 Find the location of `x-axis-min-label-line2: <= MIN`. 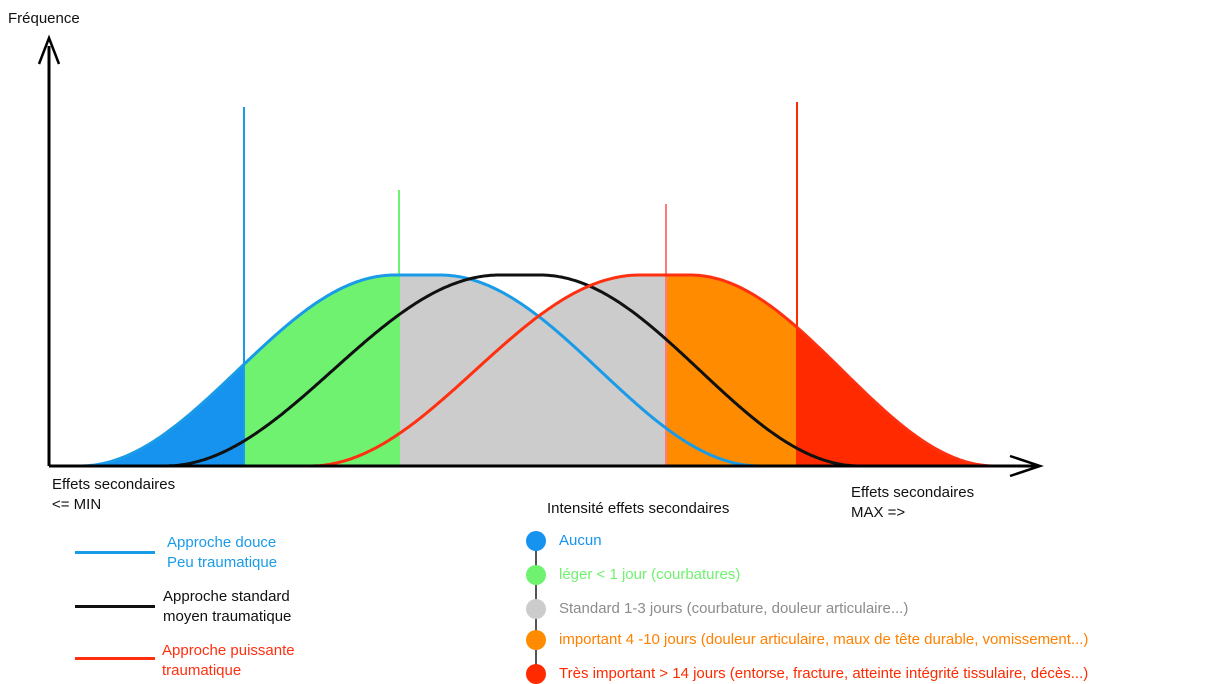

x-axis-min-label-line2: <= MIN is located at coordinates (77, 504).